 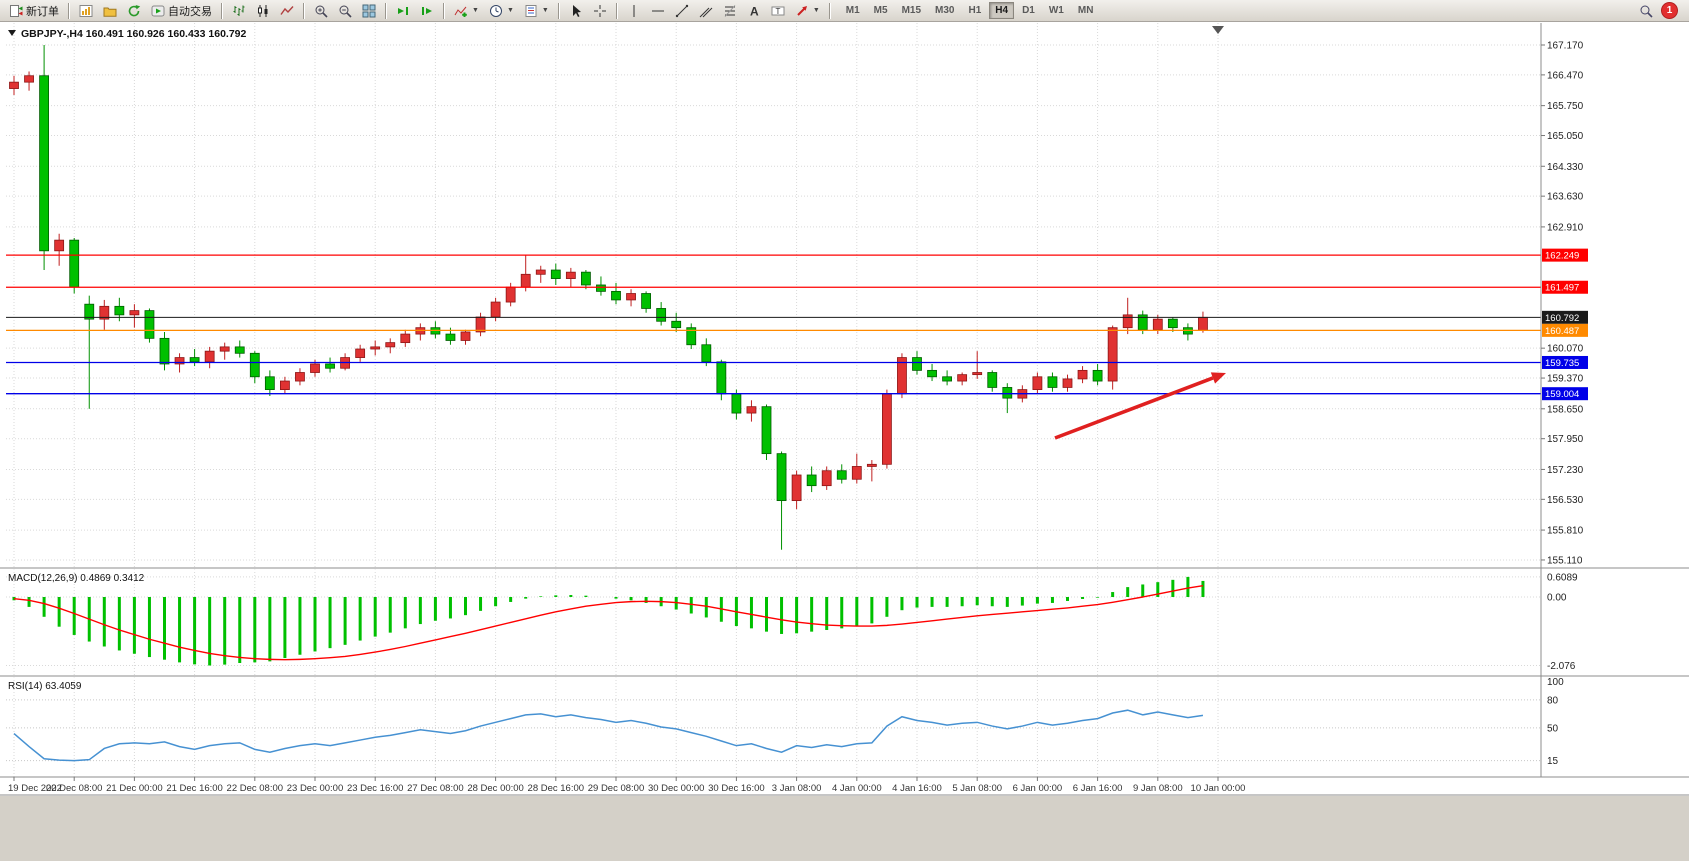 I want to click on new-chart-button, so click(x=86, y=10).